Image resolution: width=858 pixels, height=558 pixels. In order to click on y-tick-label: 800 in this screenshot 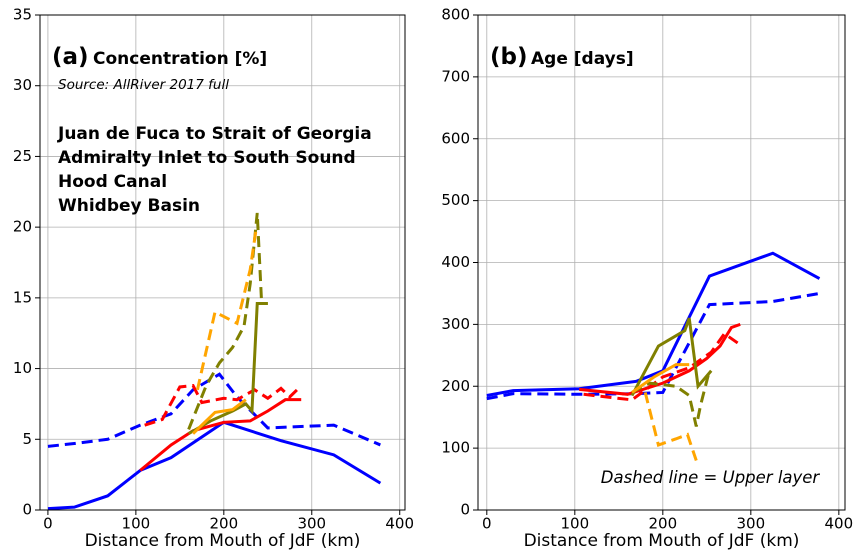, I will do `click(455, 15)`.